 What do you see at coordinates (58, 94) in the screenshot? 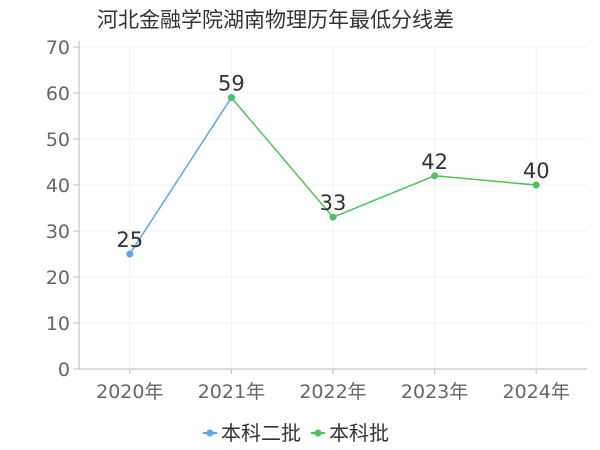
I see `y-tick-label: 60` at bounding box center [58, 94].